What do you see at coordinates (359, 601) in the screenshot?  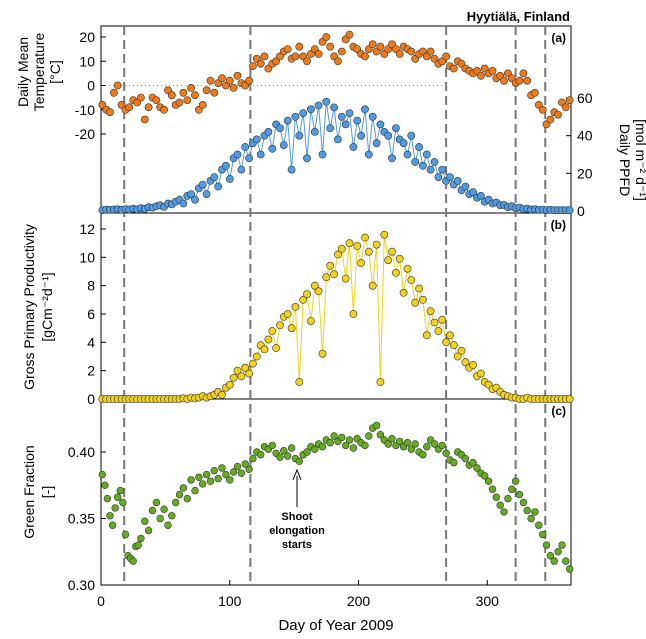 I see `x-tick-label: 200` at bounding box center [359, 601].